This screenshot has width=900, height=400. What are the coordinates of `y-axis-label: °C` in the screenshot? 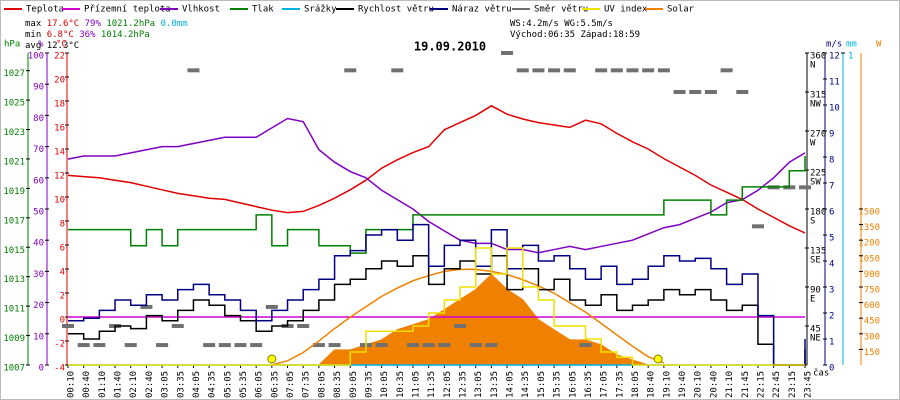 It's located at (61, 45).